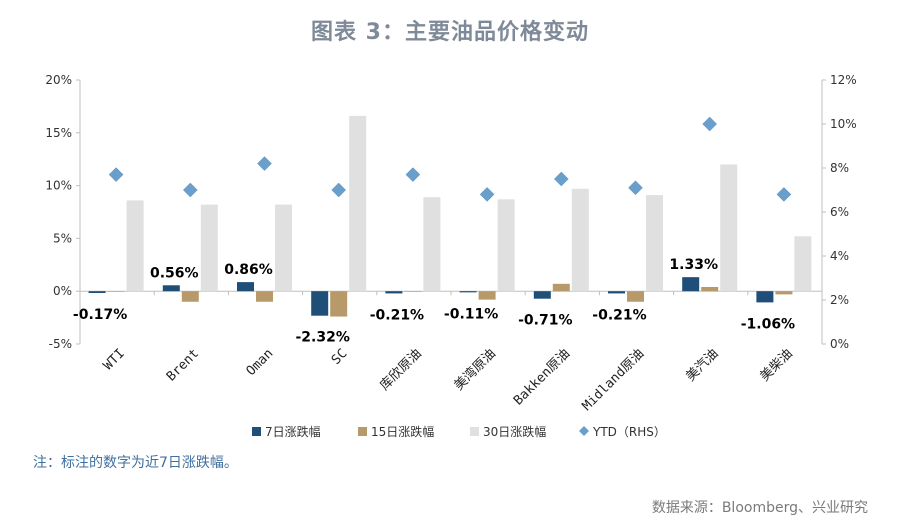 This screenshot has height=529, width=900. I want to click on left-tick-label: 10%, so click(58, 186).